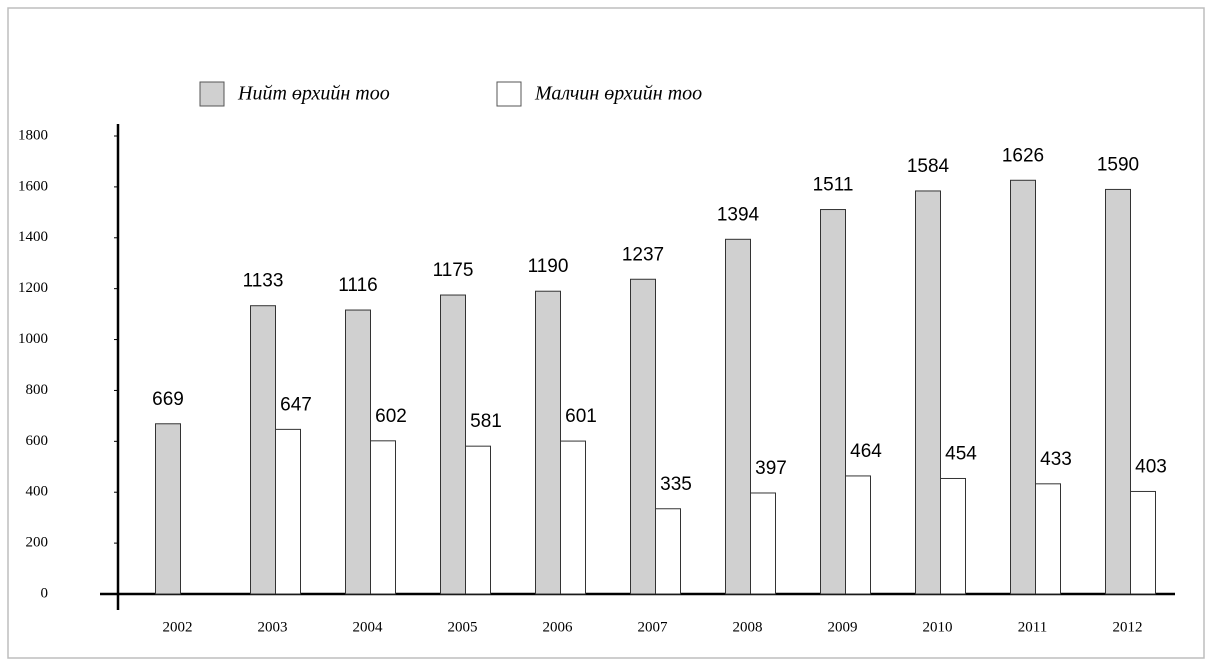  What do you see at coordinates (581, 416) in the screenshot?
I see `value-label: 601` at bounding box center [581, 416].